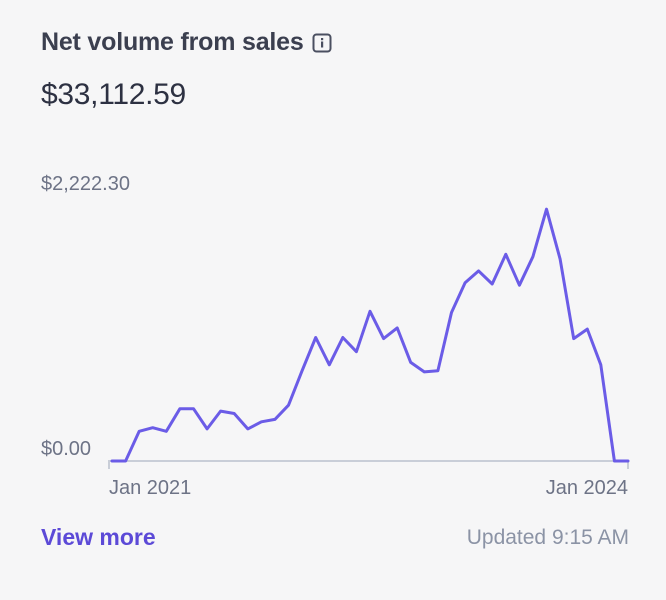  Describe the element at coordinates (322, 43) in the screenshot. I see `info-icon` at that location.